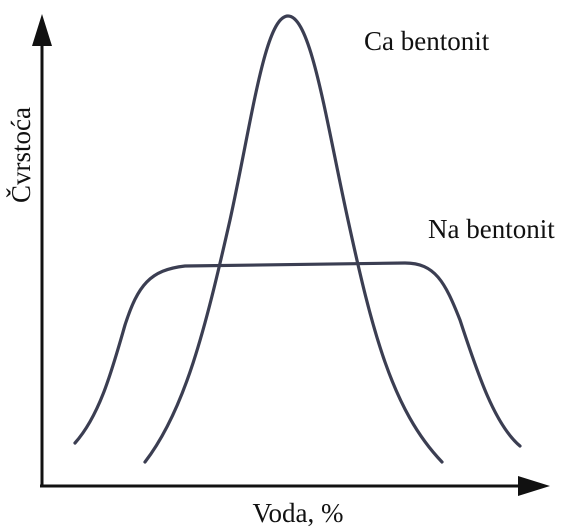 The image size is (581, 529). I want to click on y-axis-arrow, so click(42, 30).